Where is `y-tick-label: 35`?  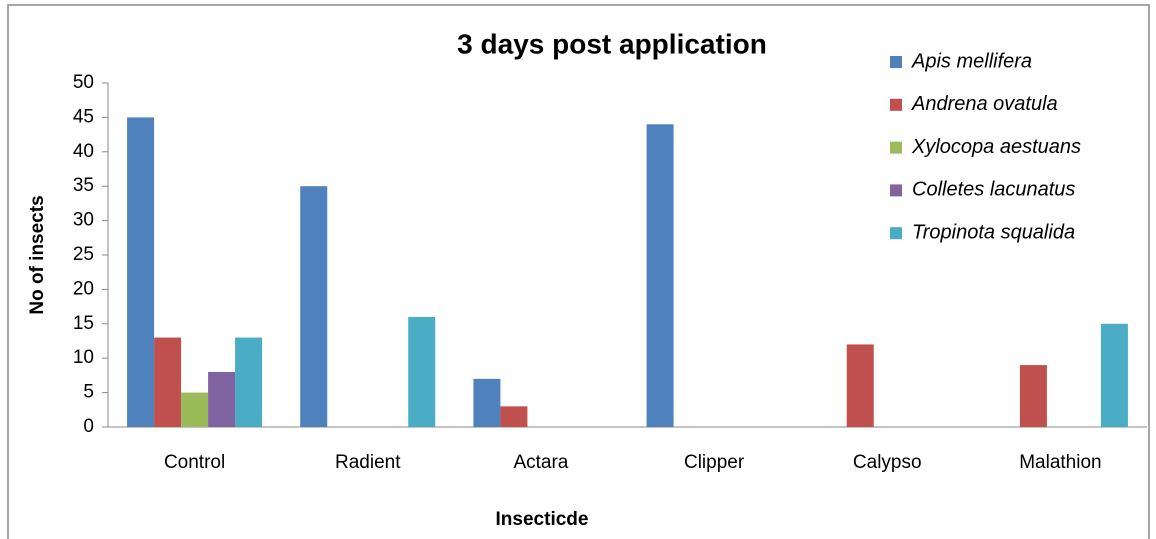 y-tick-label: 35 is located at coordinates (83, 185).